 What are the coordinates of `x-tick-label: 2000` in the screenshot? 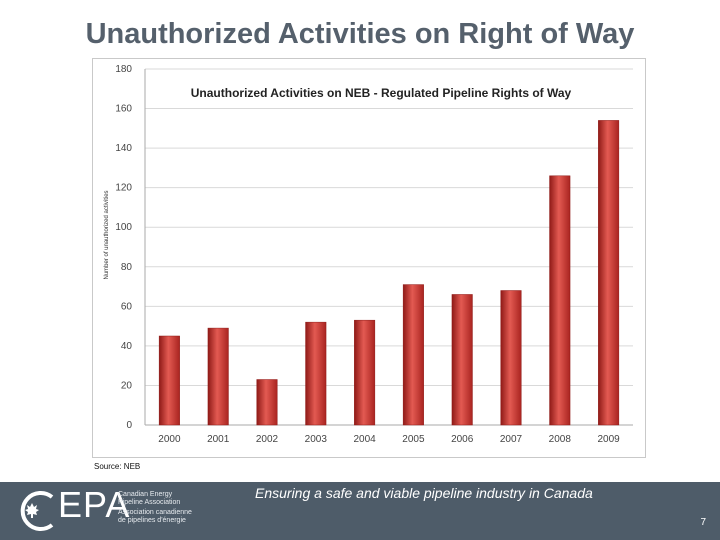 It's located at (169, 439).